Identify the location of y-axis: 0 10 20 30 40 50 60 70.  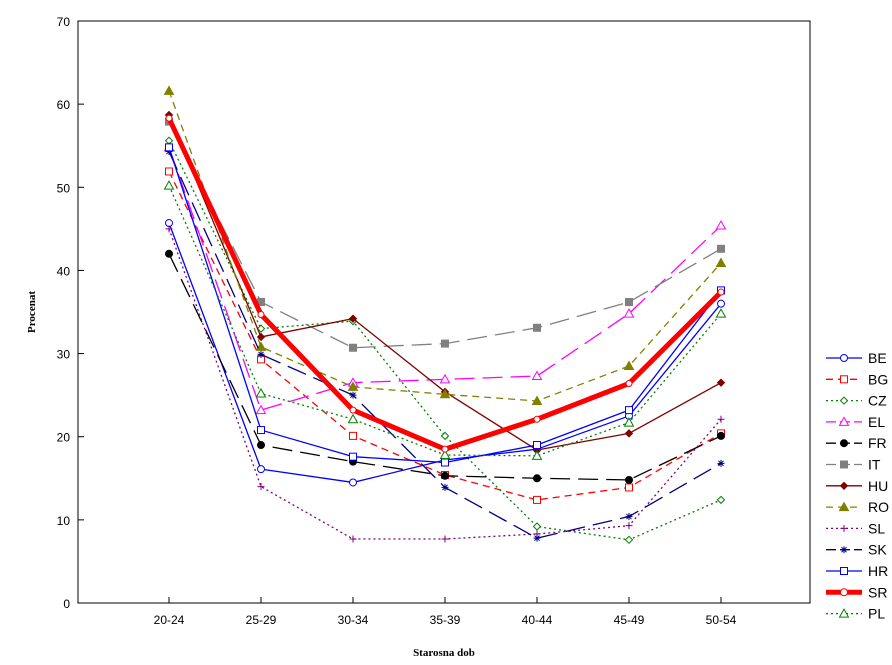
(70, 313).